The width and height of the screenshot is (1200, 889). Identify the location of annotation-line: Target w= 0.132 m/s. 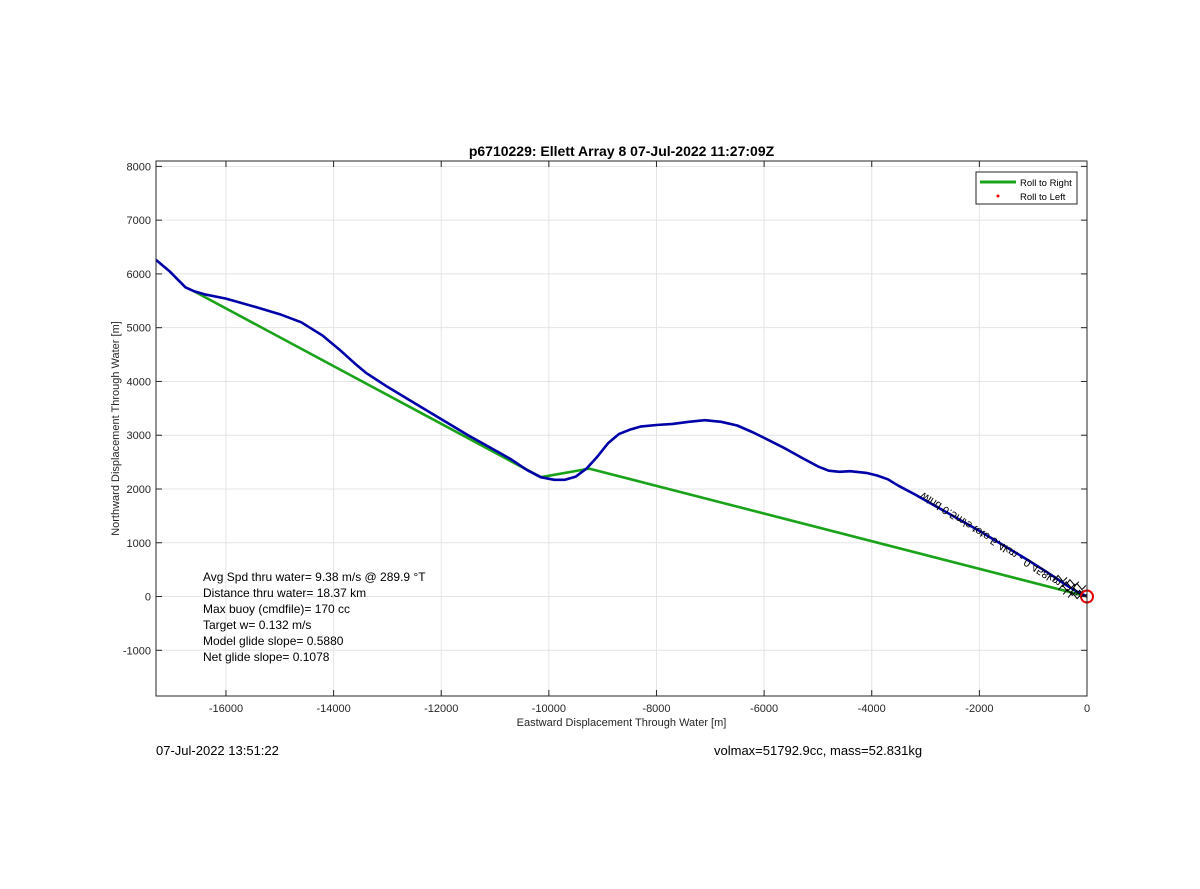
(257, 625).